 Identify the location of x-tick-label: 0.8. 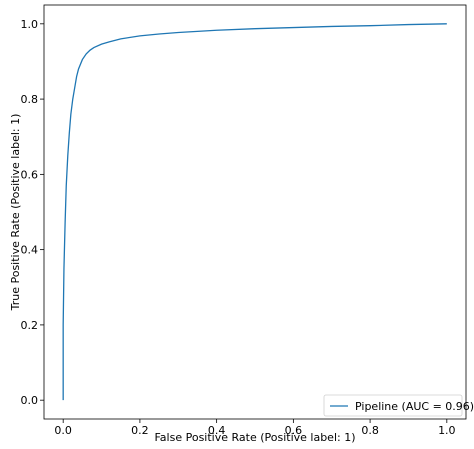
(370, 430).